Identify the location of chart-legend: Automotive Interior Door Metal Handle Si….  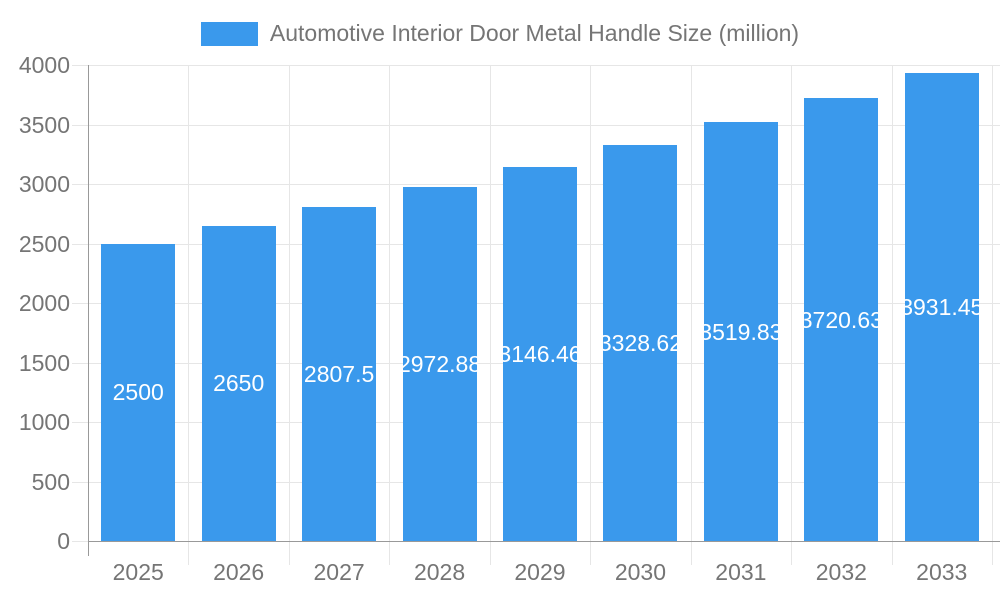
(500, 33).